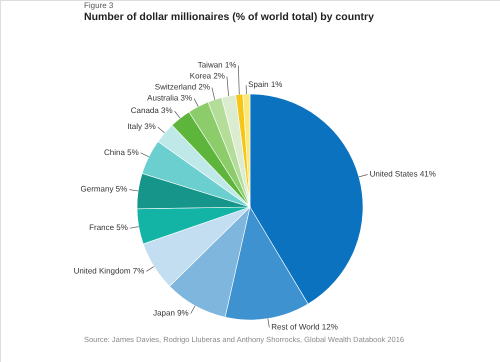 The image size is (500, 362). I want to click on slice-label: Rest of World 12%, so click(304, 327).